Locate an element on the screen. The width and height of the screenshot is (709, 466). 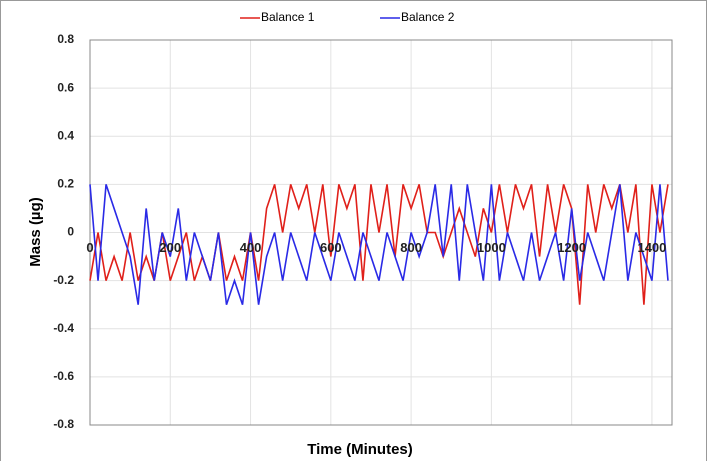
y-tick-label: 0.4 is located at coordinates (65, 135).